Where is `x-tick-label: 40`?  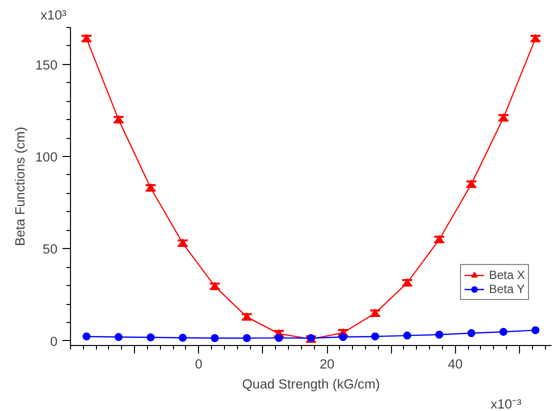
x-tick-label: 40 is located at coordinates (455, 364).